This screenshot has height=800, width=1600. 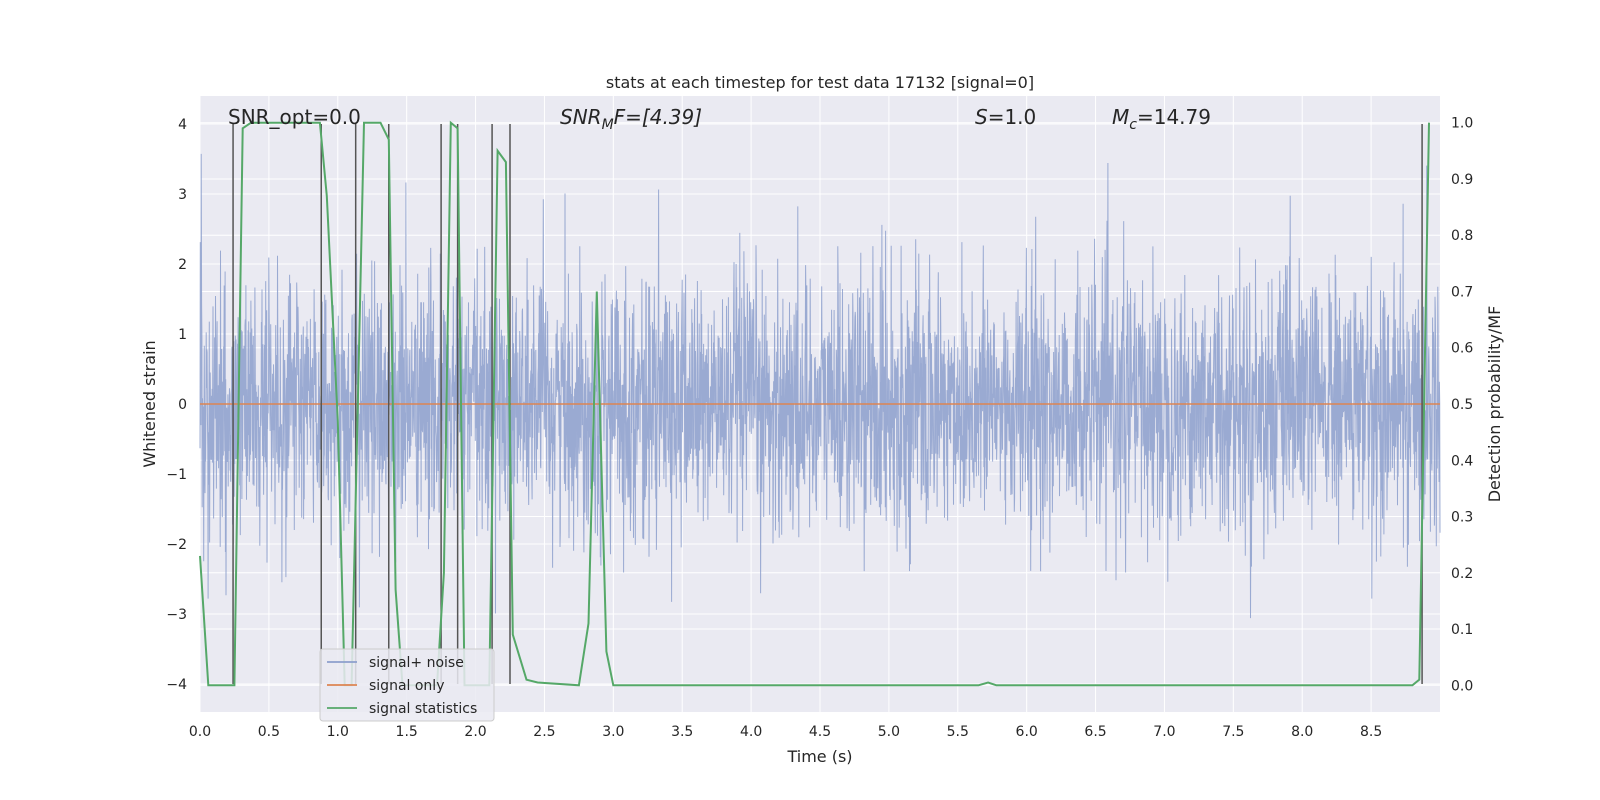 What do you see at coordinates (176, 405) in the screenshot?
I see `y-ticks: −4 −3 −2 −1 0 1 2 3 4` at bounding box center [176, 405].